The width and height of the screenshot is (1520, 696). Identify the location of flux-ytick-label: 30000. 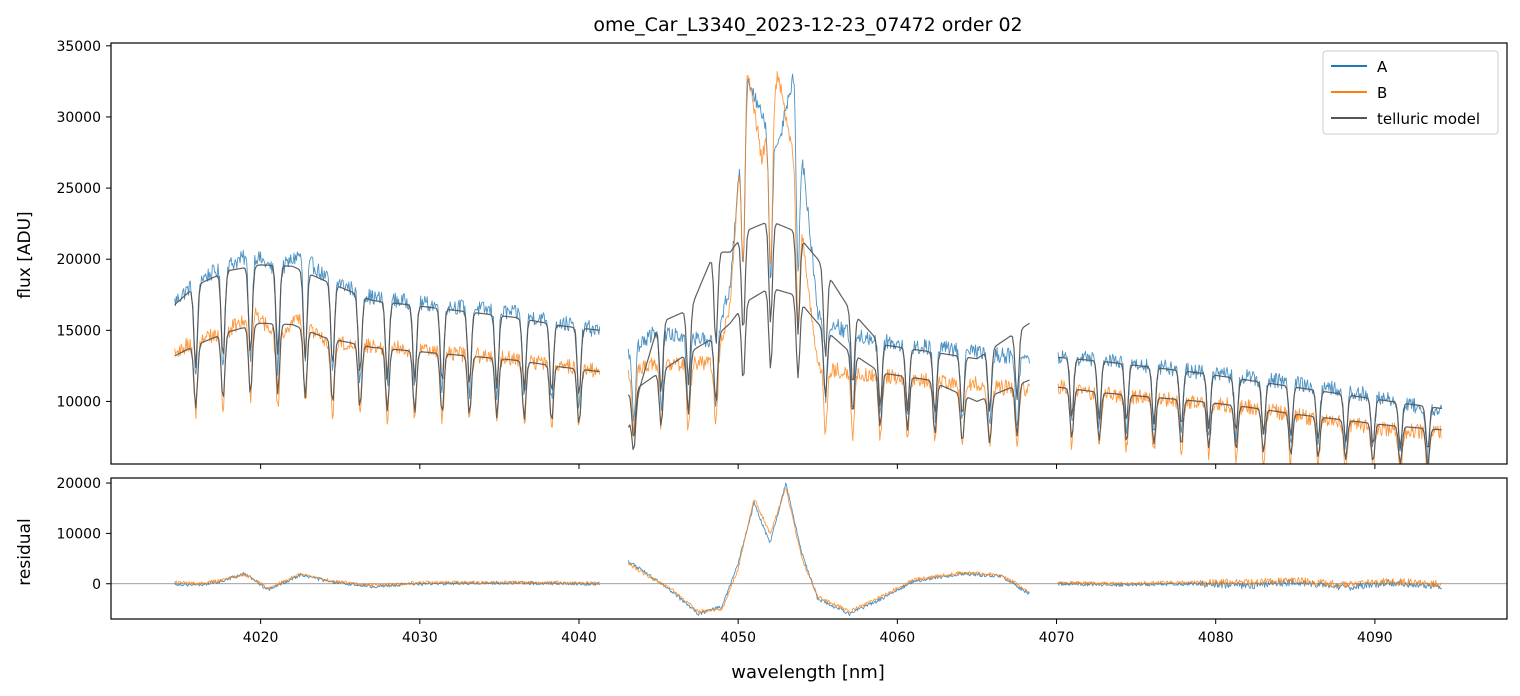
(78, 118).